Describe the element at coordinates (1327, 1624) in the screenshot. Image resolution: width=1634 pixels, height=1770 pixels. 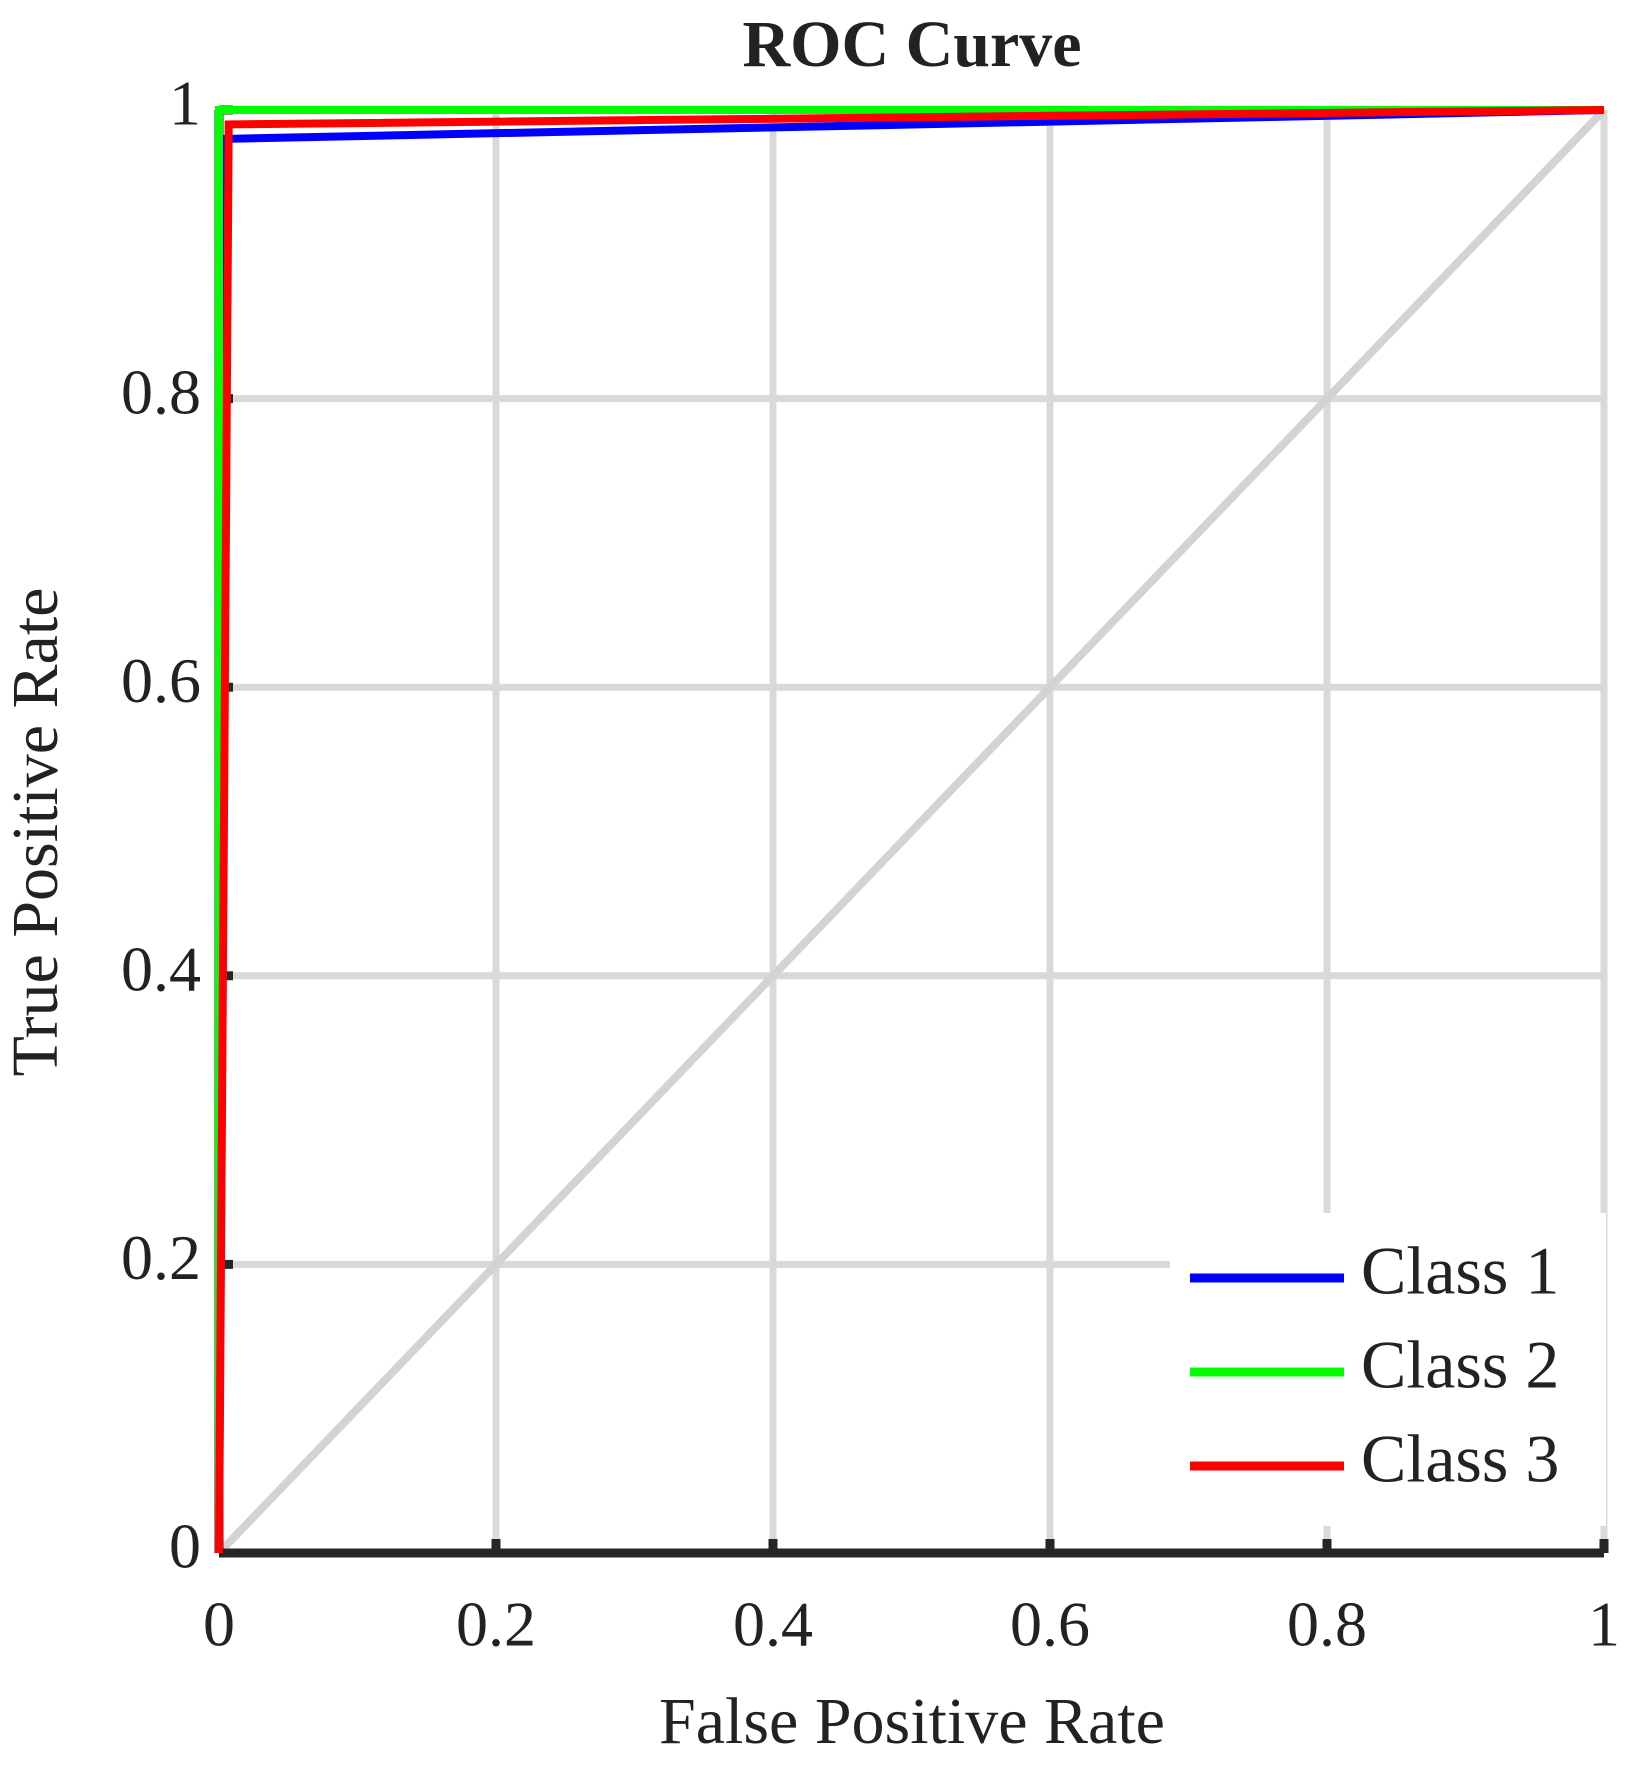
I see `x-tick-label: 0.8` at that location.